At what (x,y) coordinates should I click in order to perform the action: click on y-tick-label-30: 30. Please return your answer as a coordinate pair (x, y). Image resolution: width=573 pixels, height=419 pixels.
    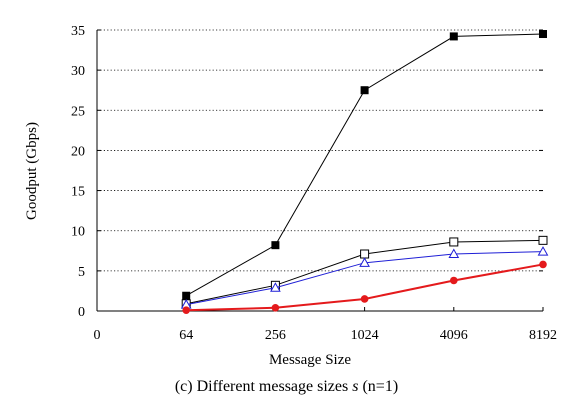
    Looking at the image, I should click on (78, 71).